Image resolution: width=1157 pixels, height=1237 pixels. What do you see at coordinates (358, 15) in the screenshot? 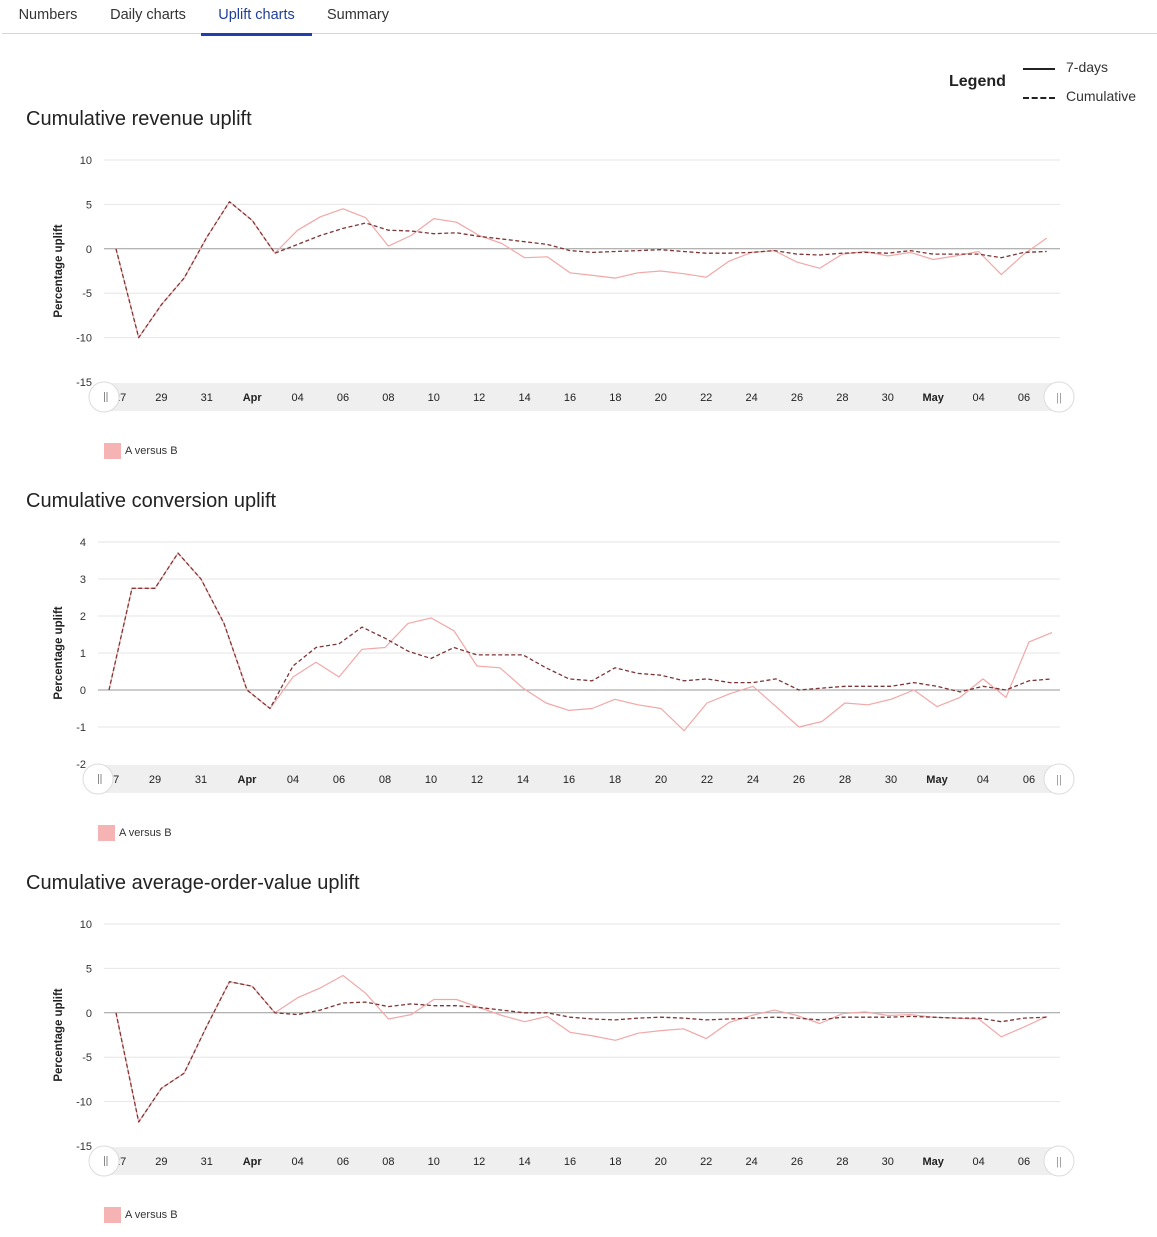
I see `tab-summary: Summary` at bounding box center [358, 15].